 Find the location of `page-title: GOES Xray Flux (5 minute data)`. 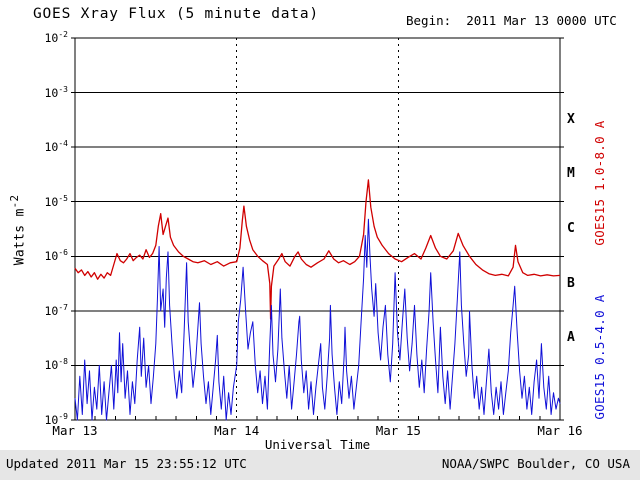

page-title: GOES Xray Flux (5 minute data) is located at coordinates (176, 14).